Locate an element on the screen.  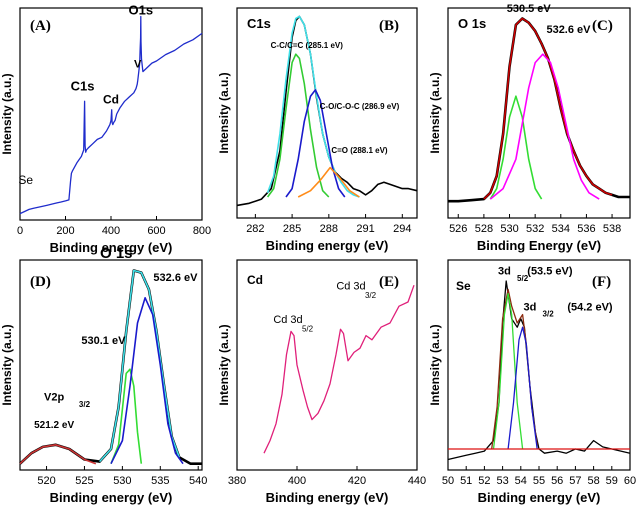
annotation: 521.2 eV is located at coordinates (54, 425).